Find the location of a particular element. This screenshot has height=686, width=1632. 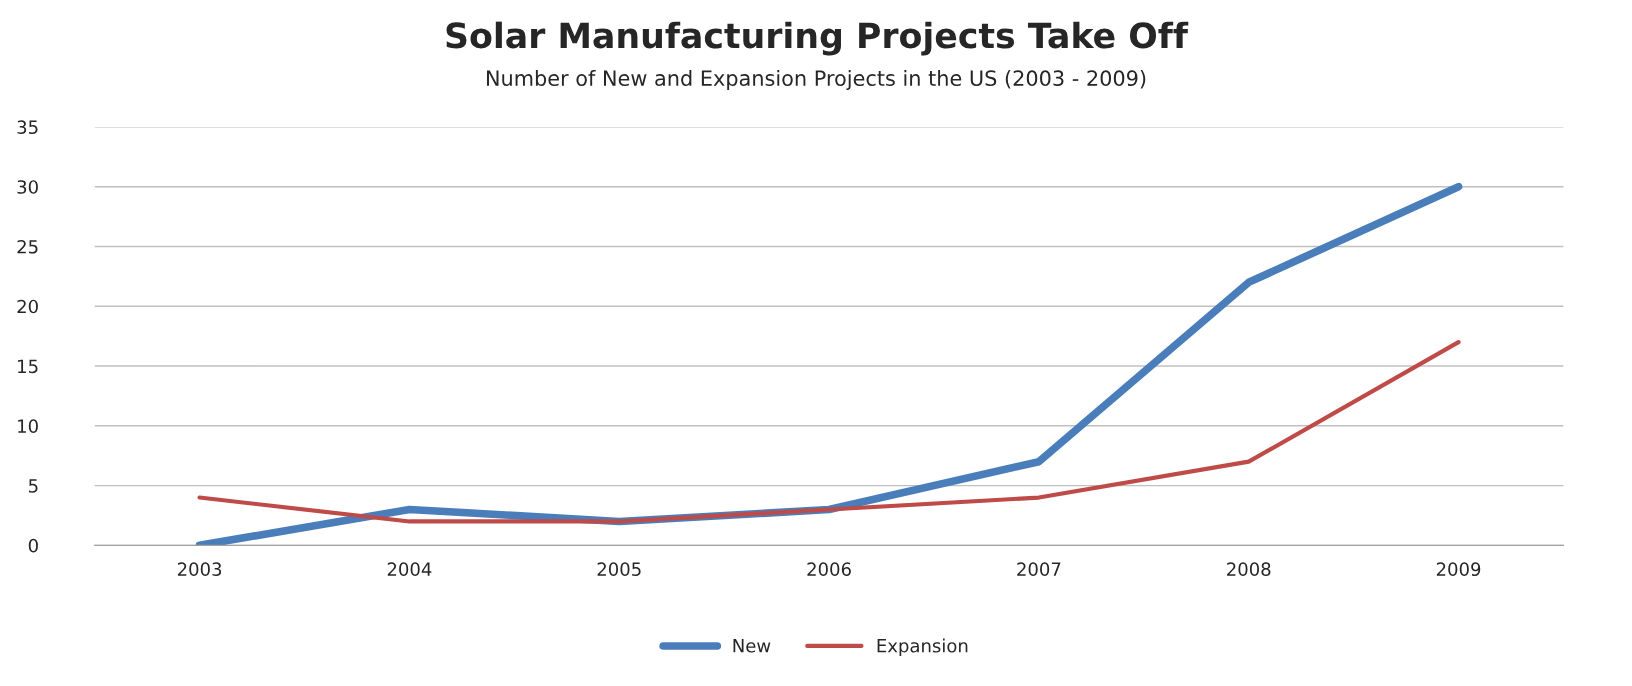

y-tick-label: 20 is located at coordinates (27, 306).